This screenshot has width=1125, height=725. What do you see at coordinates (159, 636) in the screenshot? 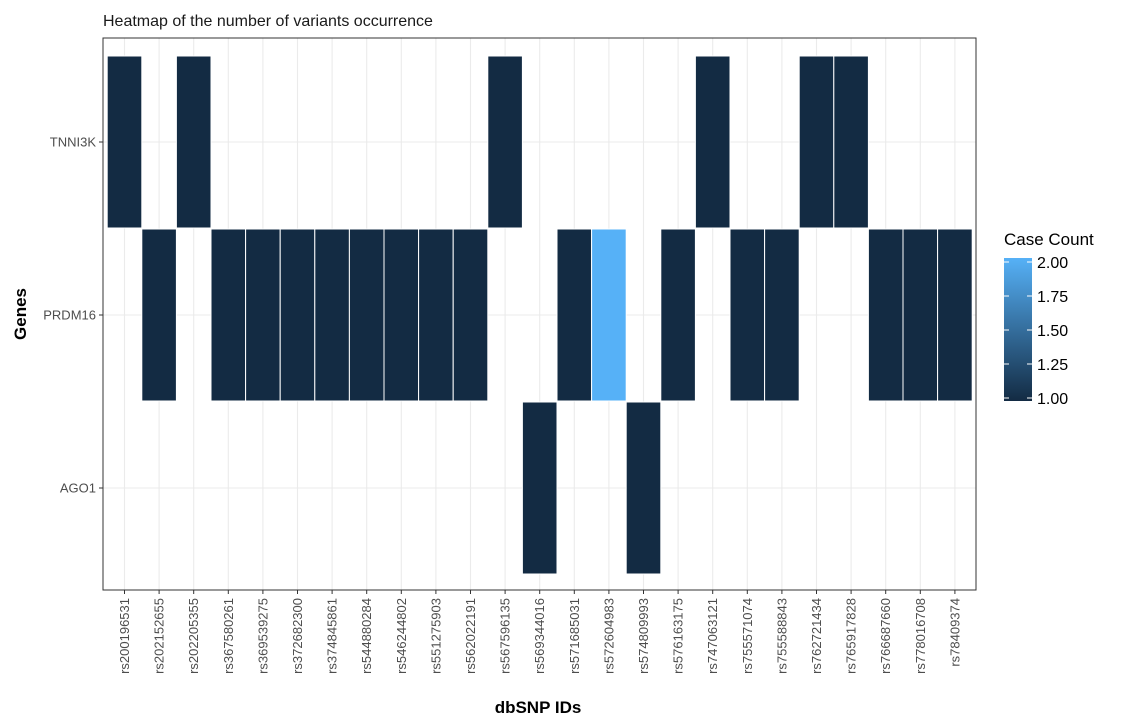
I see `x-tick-label: rs202152655` at bounding box center [159, 636].